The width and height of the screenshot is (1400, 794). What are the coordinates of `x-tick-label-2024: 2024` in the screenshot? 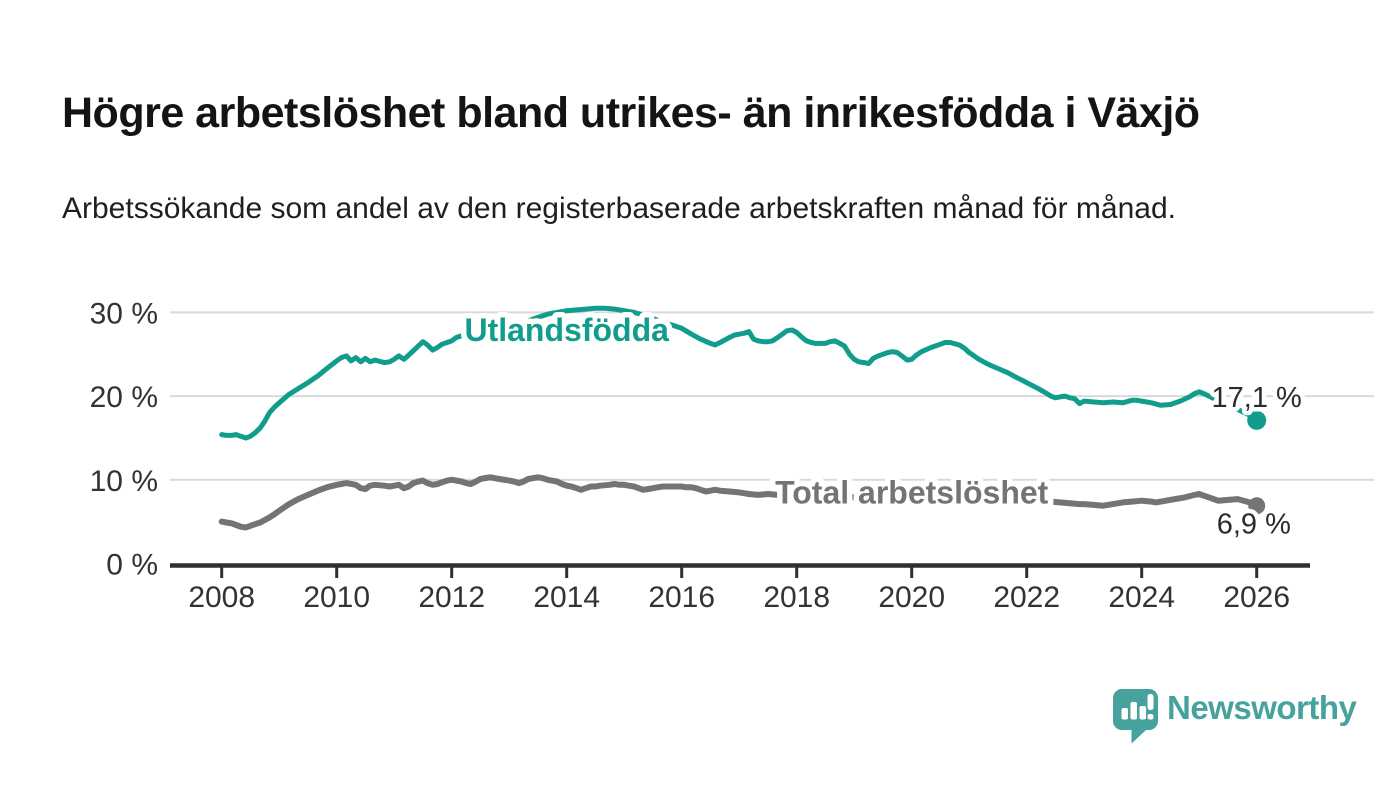 It's located at (1141, 597).